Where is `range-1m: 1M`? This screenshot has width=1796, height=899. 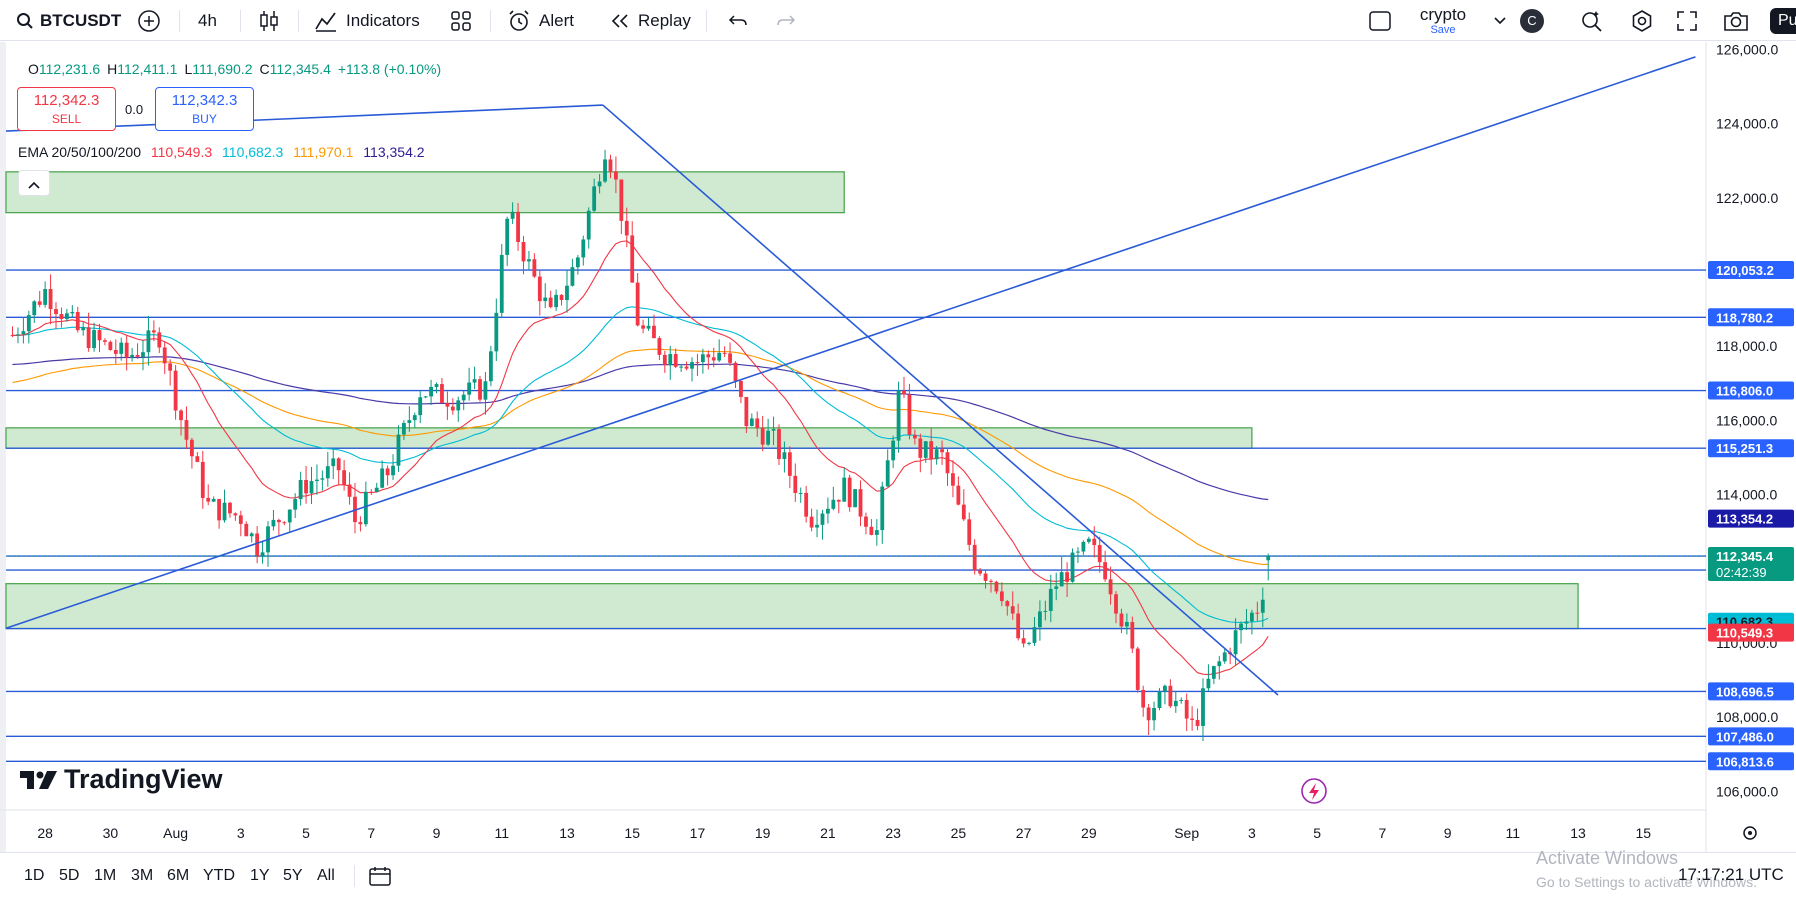
range-1m: 1M is located at coordinates (105, 876).